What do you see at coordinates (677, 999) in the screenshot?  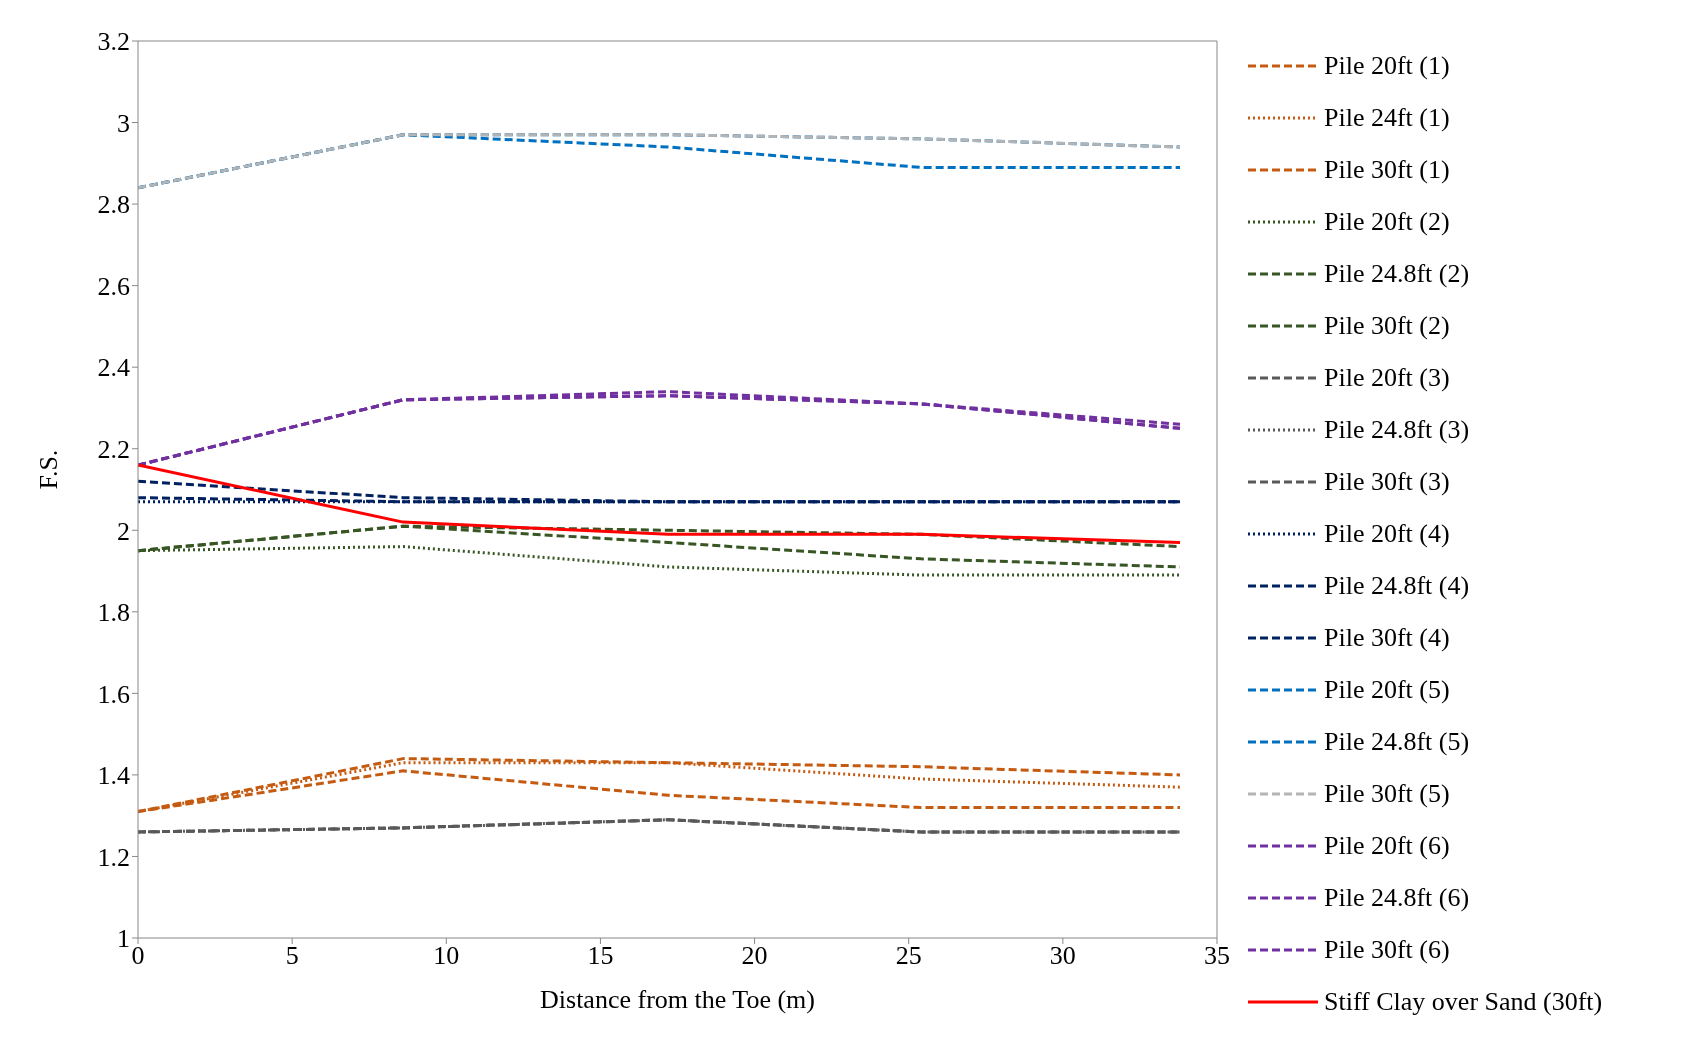 I see `x-axis-title: Distance from the Toe (m)` at bounding box center [677, 999].